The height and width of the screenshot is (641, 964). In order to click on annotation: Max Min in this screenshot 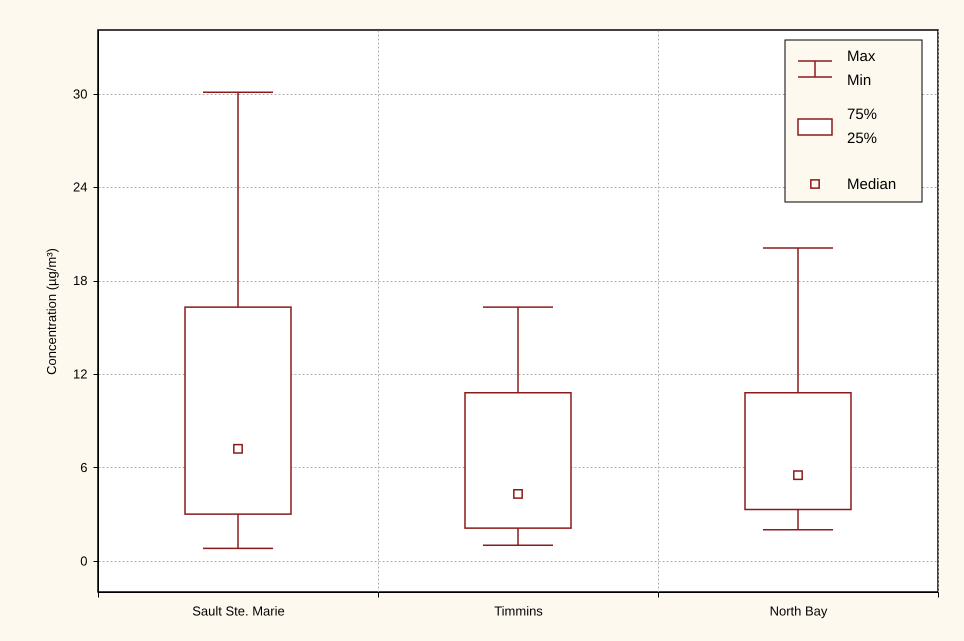, I will do `click(861, 68)`.